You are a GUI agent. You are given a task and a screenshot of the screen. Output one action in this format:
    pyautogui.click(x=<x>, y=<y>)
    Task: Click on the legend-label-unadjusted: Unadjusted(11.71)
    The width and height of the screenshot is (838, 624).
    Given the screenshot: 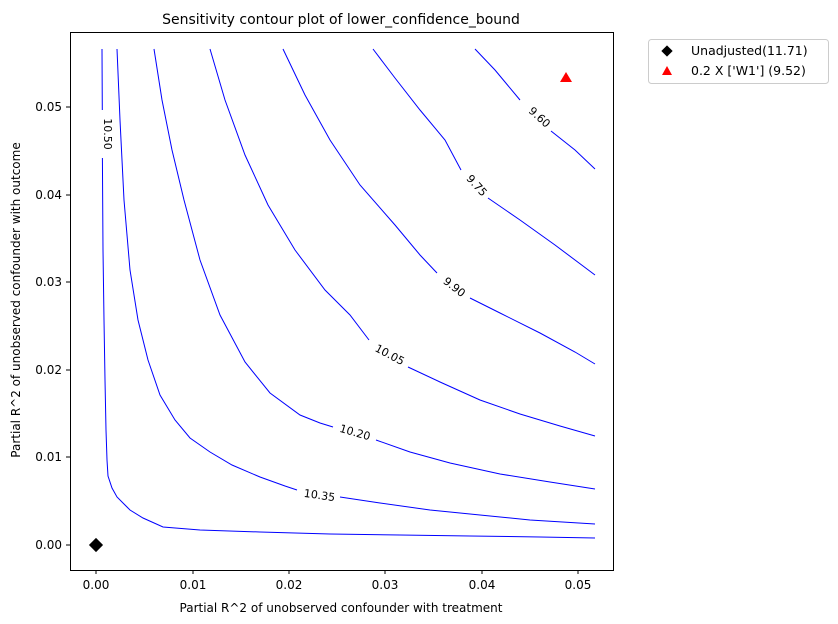 What is the action you would take?
    pyautogui.click(x=749, y=50)
    